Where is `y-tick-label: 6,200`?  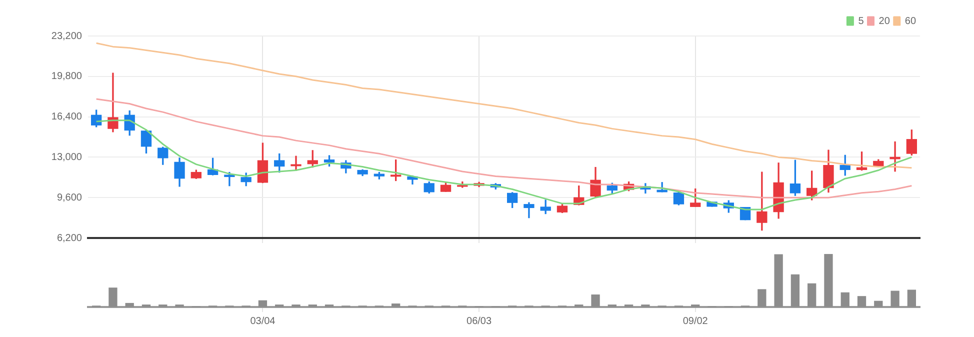
y-tick-label: 6,200 is located at coordinates (69, 238).